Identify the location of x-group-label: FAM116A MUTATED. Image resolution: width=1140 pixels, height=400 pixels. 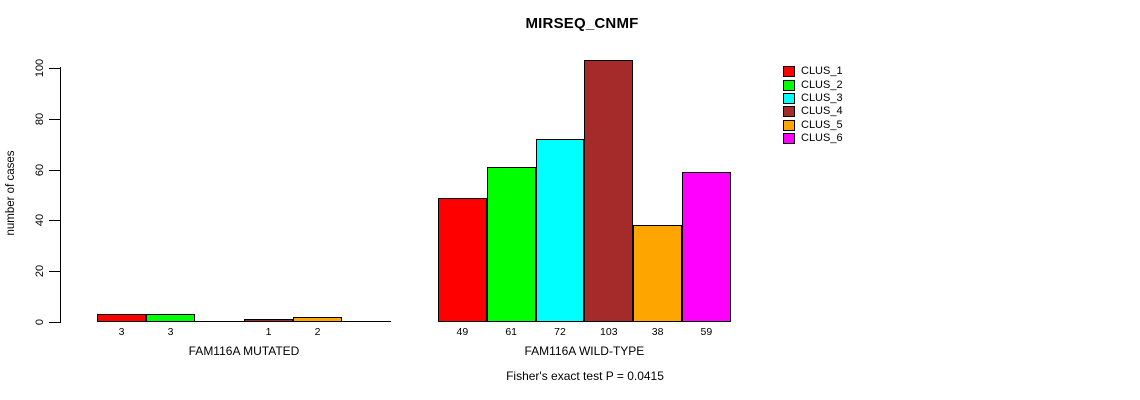
(244, 351).